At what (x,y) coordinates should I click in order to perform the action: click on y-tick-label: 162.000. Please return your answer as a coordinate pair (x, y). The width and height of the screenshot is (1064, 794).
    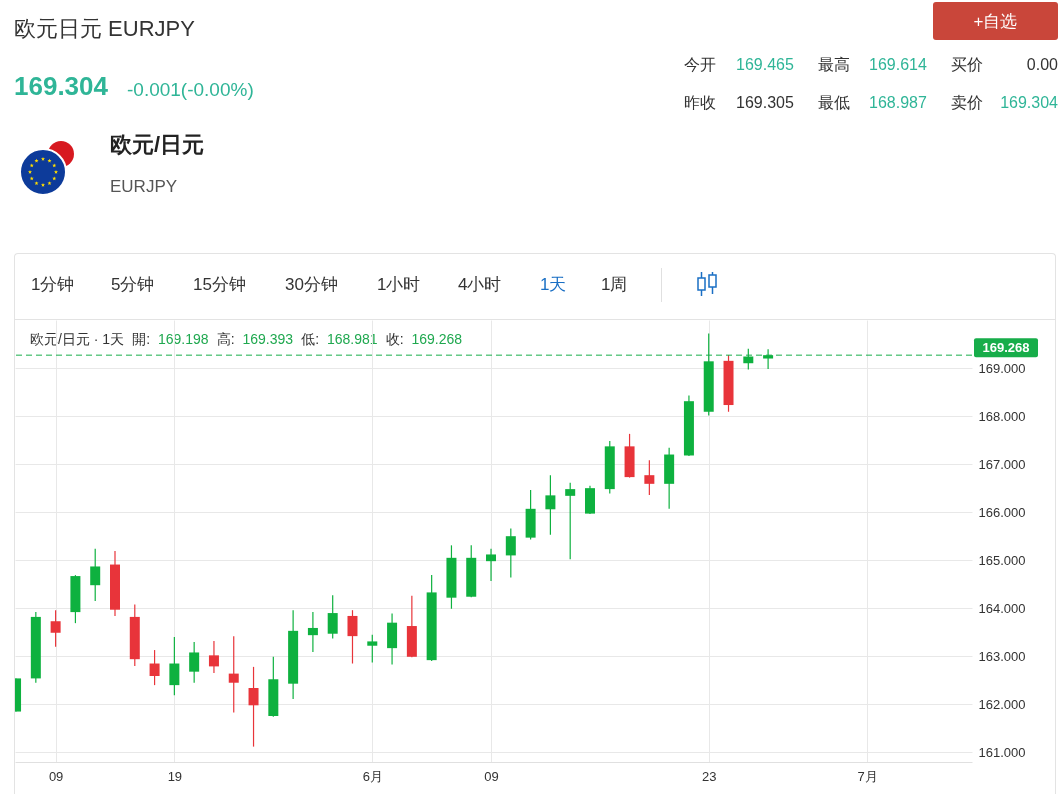
    Looking at the image, I should click on (1002, 704).